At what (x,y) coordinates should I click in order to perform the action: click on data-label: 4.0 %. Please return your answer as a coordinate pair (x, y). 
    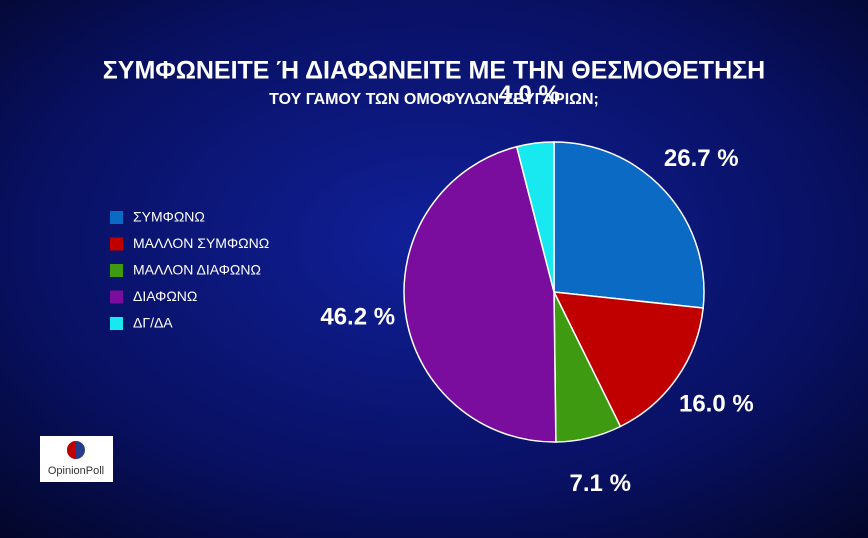
    Looking at the image, I should click on (528, 94).